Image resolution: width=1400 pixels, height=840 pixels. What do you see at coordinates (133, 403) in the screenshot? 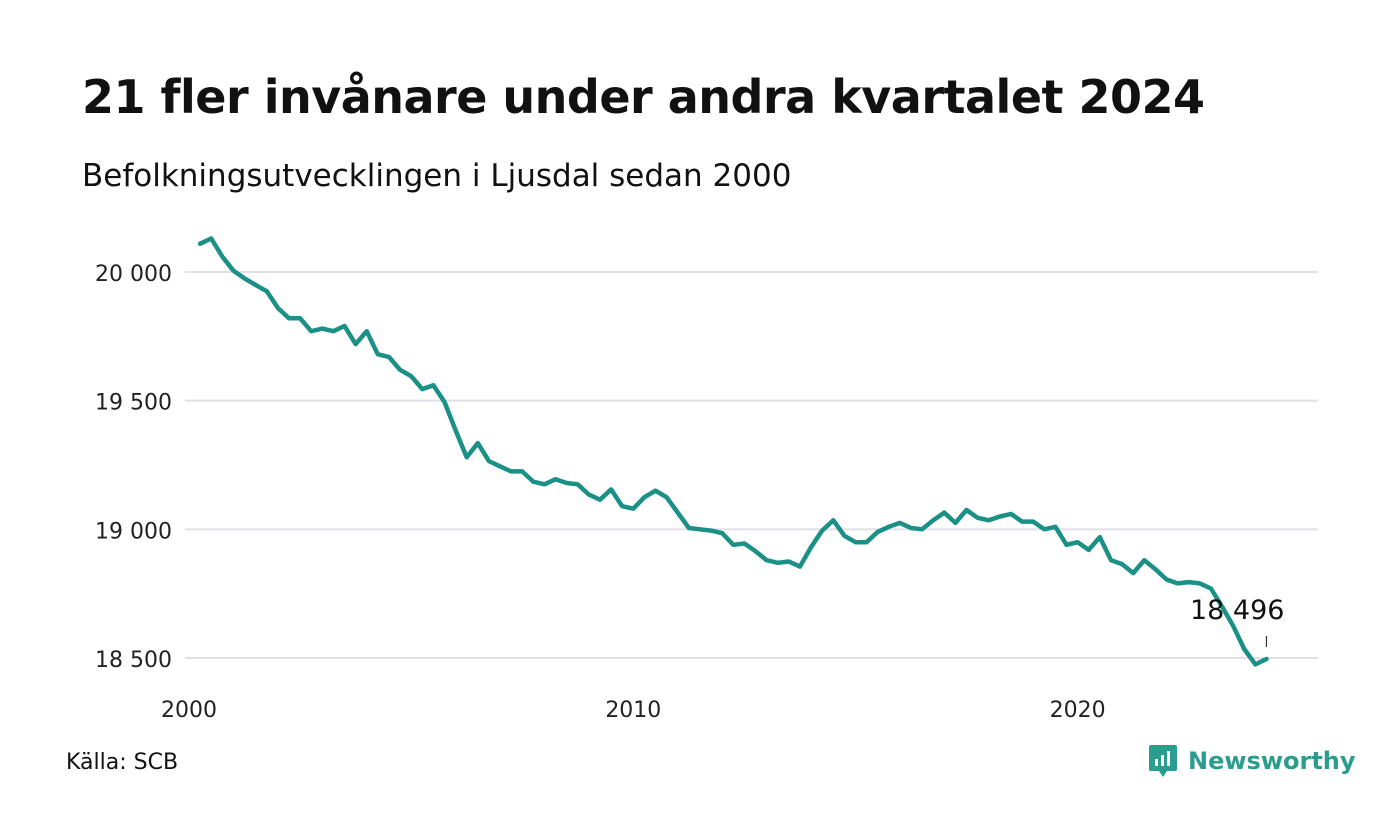
I see `y-tick-label: 19 500` at bounding box center [133, 403].